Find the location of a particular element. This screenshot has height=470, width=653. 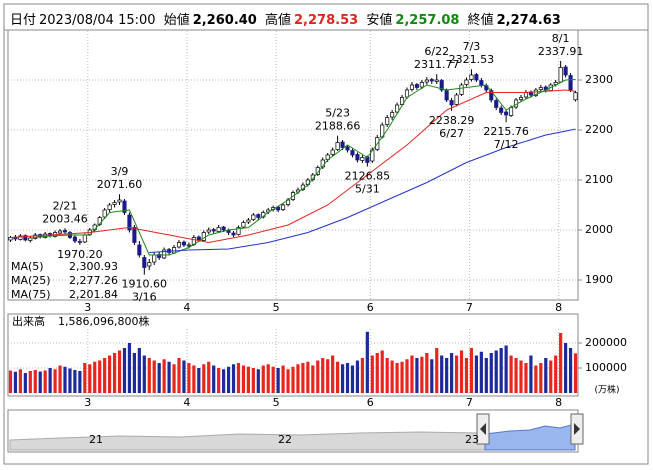

annotation-date: 8/1 is located at coordinates (561, 38).